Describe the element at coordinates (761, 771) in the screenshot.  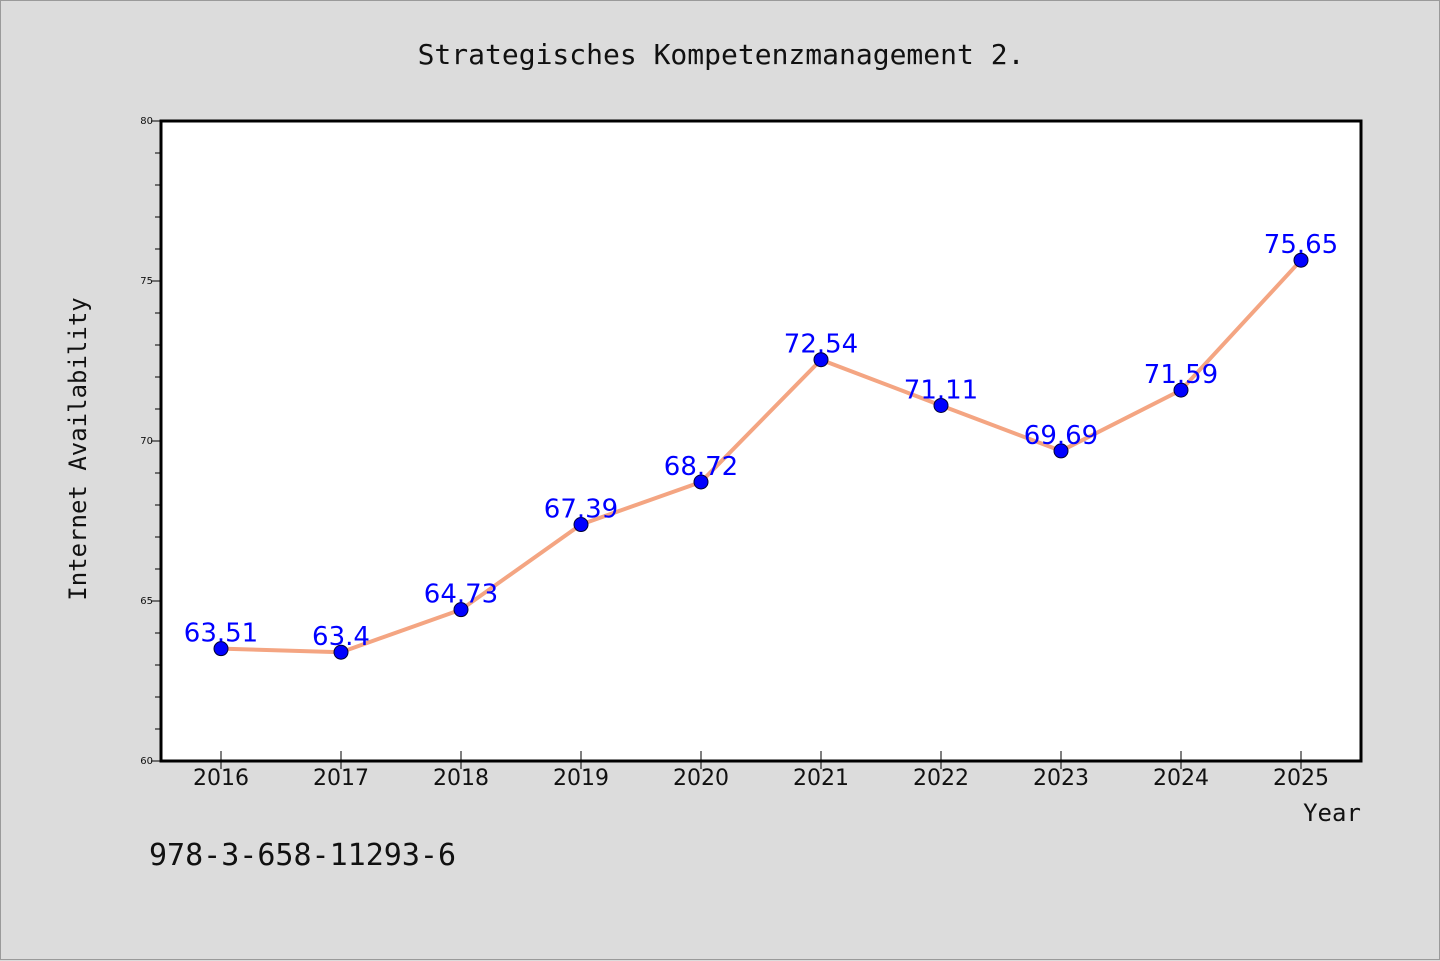
I see `x-axis: 2016 2017 2018 2019 2020 2021 2022 2023 2024 2025` at that location.